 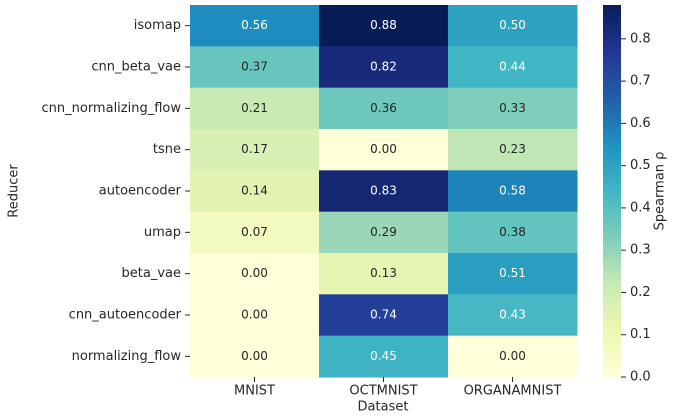 I want to click on cell-label: 0.13, so click(x=383, y=273).